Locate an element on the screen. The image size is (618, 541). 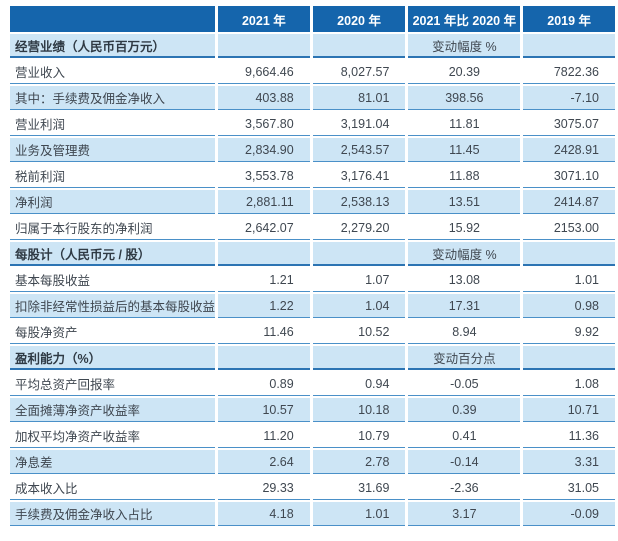
data-row: 全面摊薄净资产收益率 10.57 10.18 0.39 10.71 is located at coordinates (312, 410).